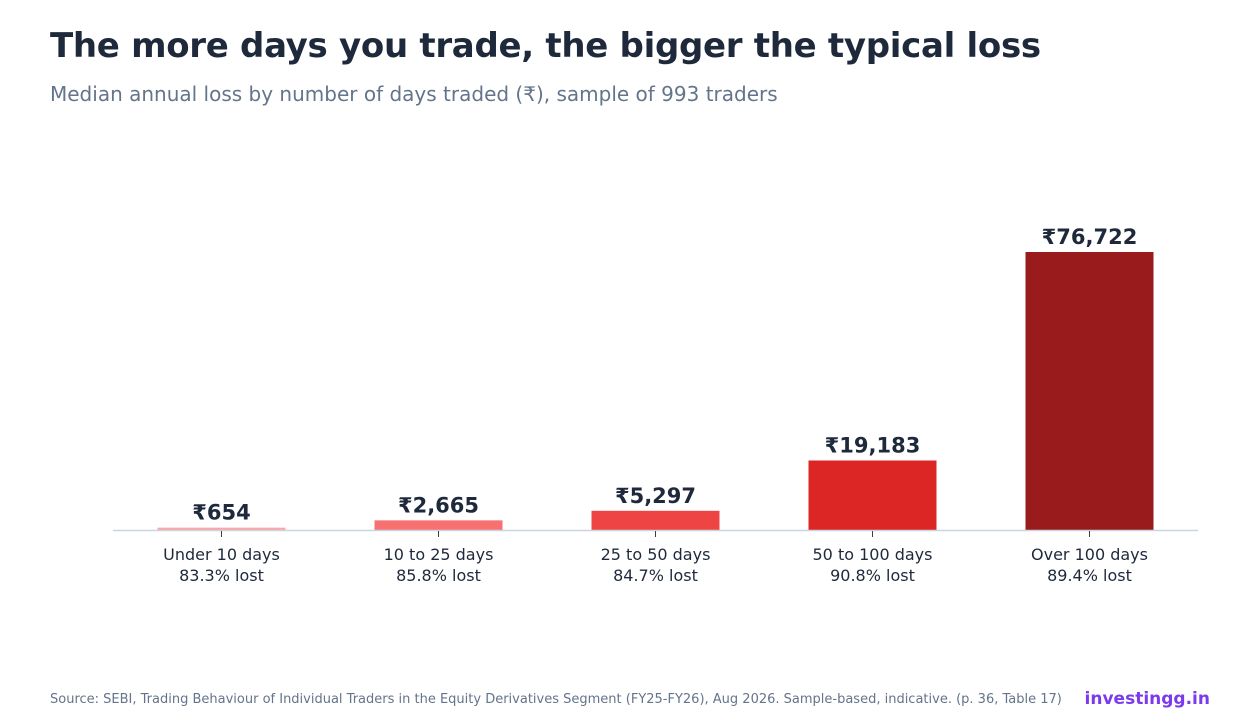 Image resolution: width=1260 pixels, height=728 pixels. Describe the element at coordinates (1090, 237) in the screenshot. I see `value-label-5: ₹76,722` at that location.